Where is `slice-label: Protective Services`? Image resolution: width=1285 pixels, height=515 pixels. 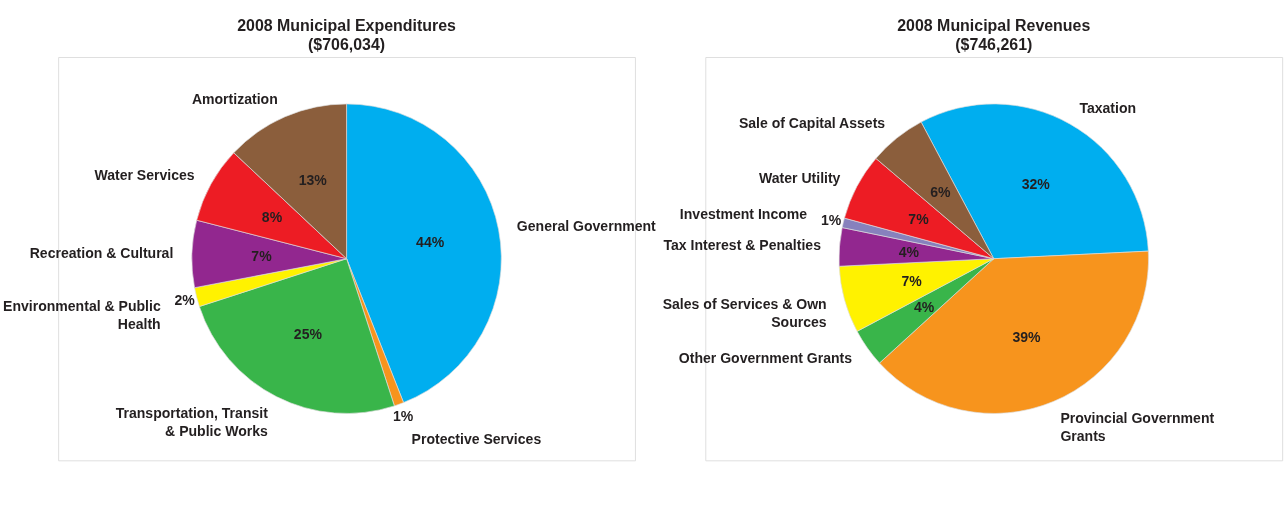 slice-label: Protective Services is located at coordinates (476, 438).